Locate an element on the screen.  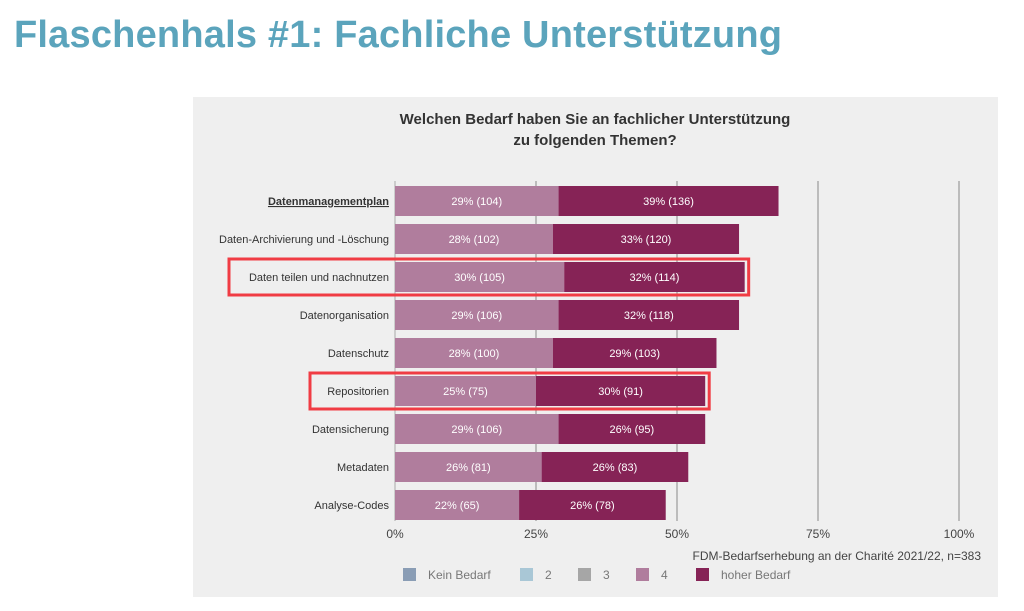
legend-label: 3 is located at coordinates (606, 575).